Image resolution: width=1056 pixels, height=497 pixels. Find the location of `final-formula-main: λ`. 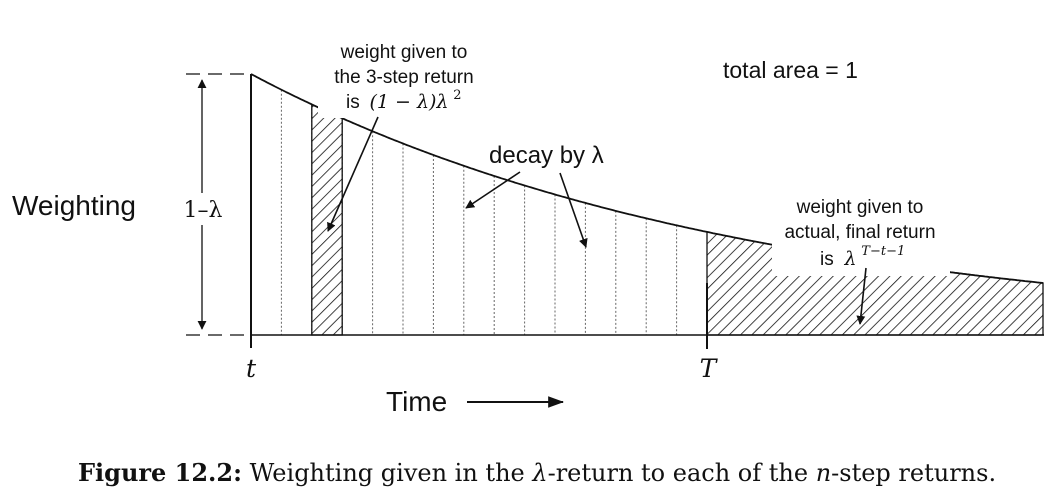

final-formula-main: λ is located at coordinates (849, 259).